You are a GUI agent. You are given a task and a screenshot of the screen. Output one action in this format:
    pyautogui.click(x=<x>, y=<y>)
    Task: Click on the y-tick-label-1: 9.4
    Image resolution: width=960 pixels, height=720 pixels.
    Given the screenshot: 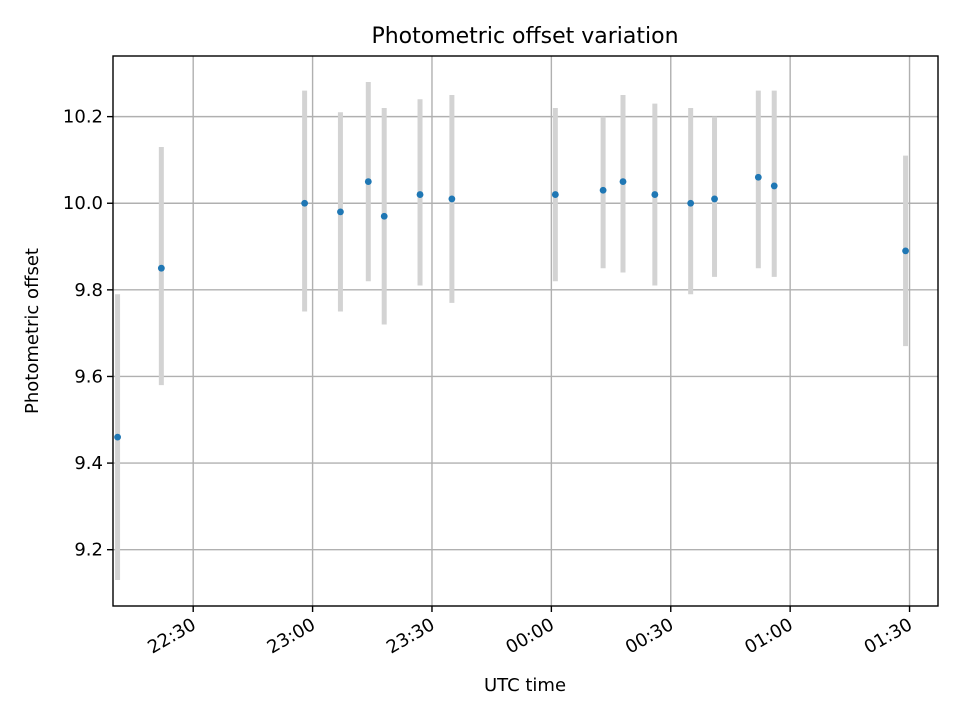 What is the action you would take?
    pyautogui.click(x=88, y=463)
    